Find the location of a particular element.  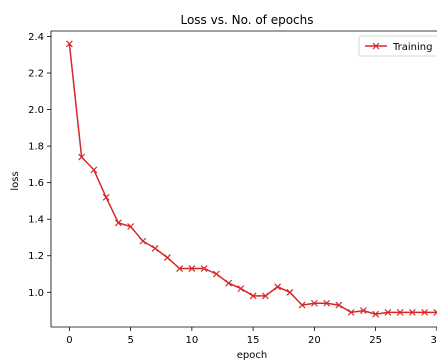

y-tick-label: 2.2 is located at coordinates (36, 74).